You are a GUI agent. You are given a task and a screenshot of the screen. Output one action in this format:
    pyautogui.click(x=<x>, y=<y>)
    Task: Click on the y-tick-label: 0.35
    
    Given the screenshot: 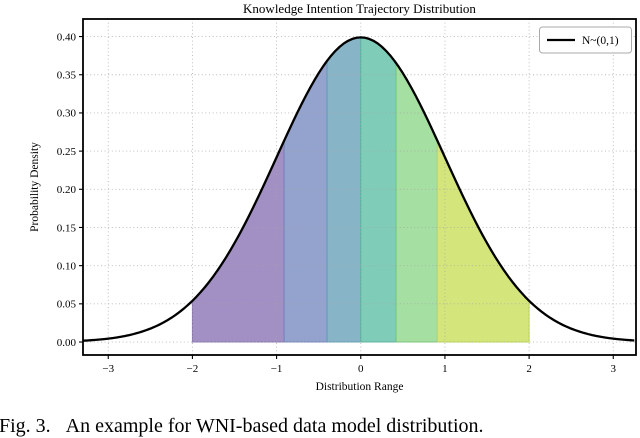 What is the action you would take?
    pyautogui.click(x=67, y=76)
    